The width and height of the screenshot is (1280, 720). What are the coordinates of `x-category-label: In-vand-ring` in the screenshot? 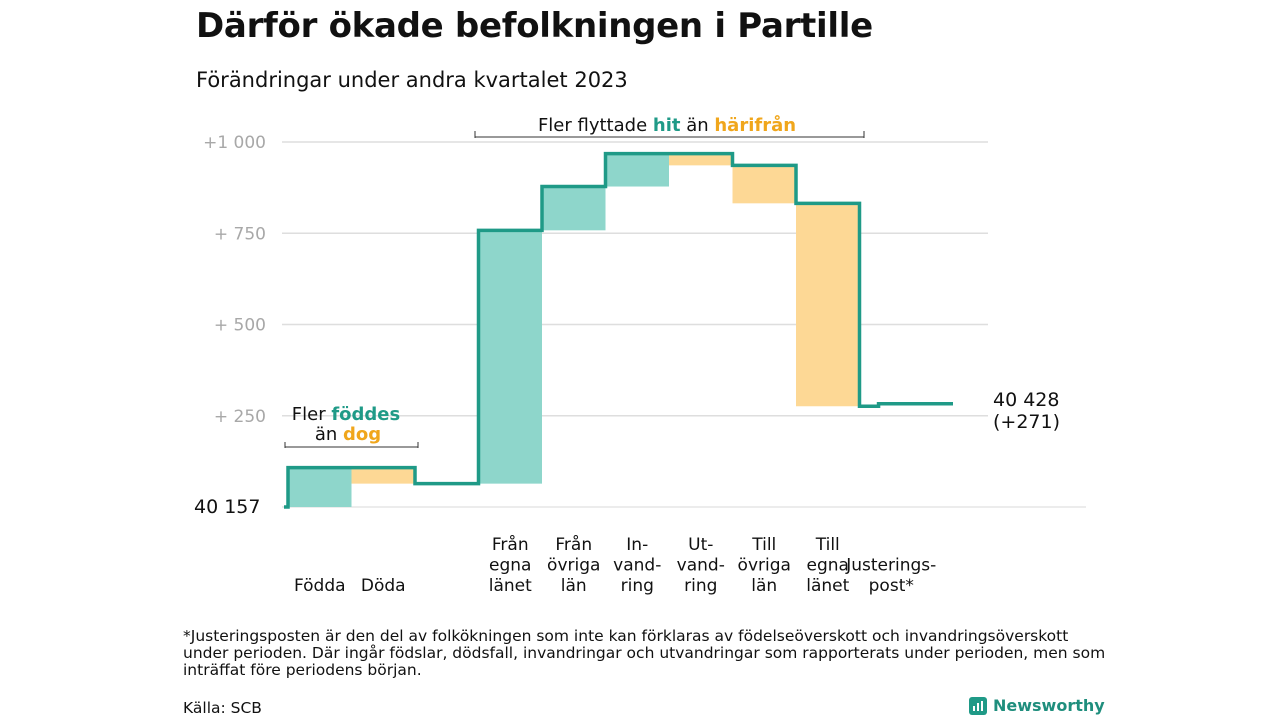 It's located at (637, 565).